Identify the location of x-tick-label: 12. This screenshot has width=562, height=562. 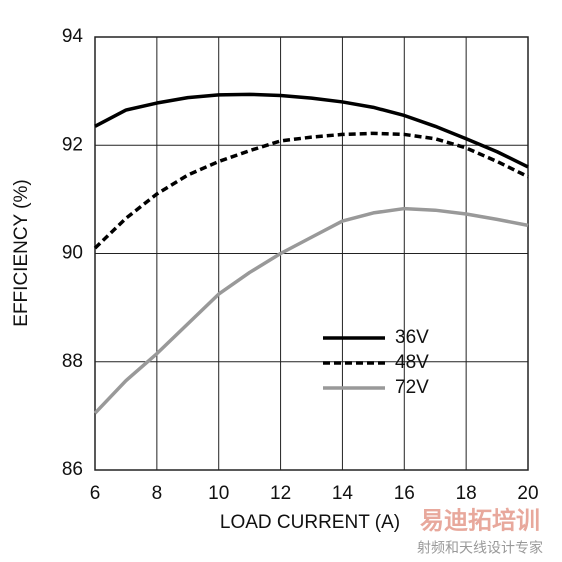
(280, 493).